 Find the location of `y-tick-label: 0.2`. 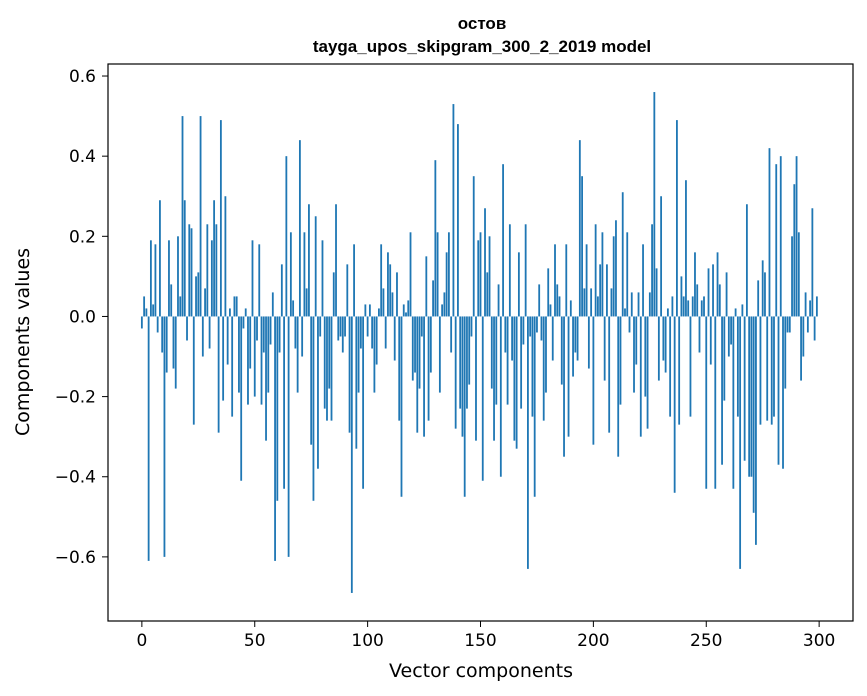

y-tick-label: 0.2 is located at coordinates (82, 237).